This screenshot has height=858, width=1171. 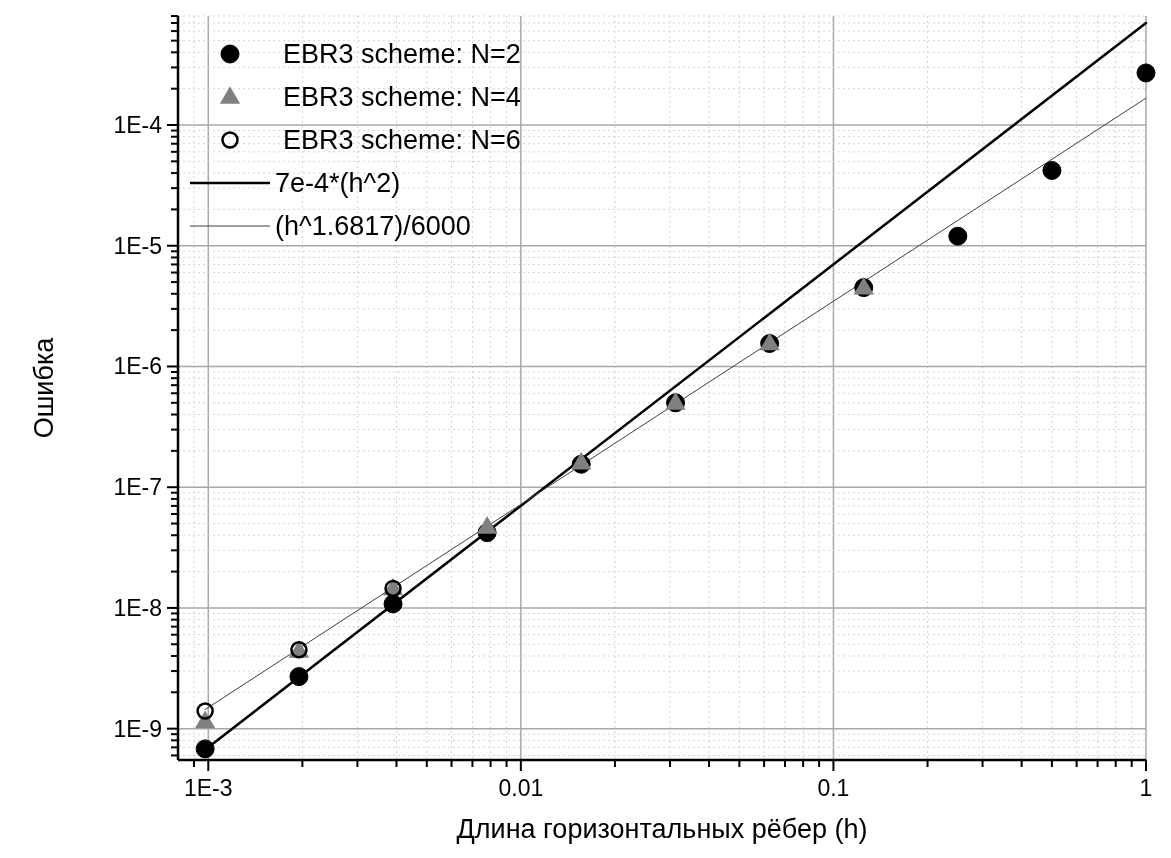 I want to click on legend-label: EBR3 scheme: N=2, so click(x=402, y=54).